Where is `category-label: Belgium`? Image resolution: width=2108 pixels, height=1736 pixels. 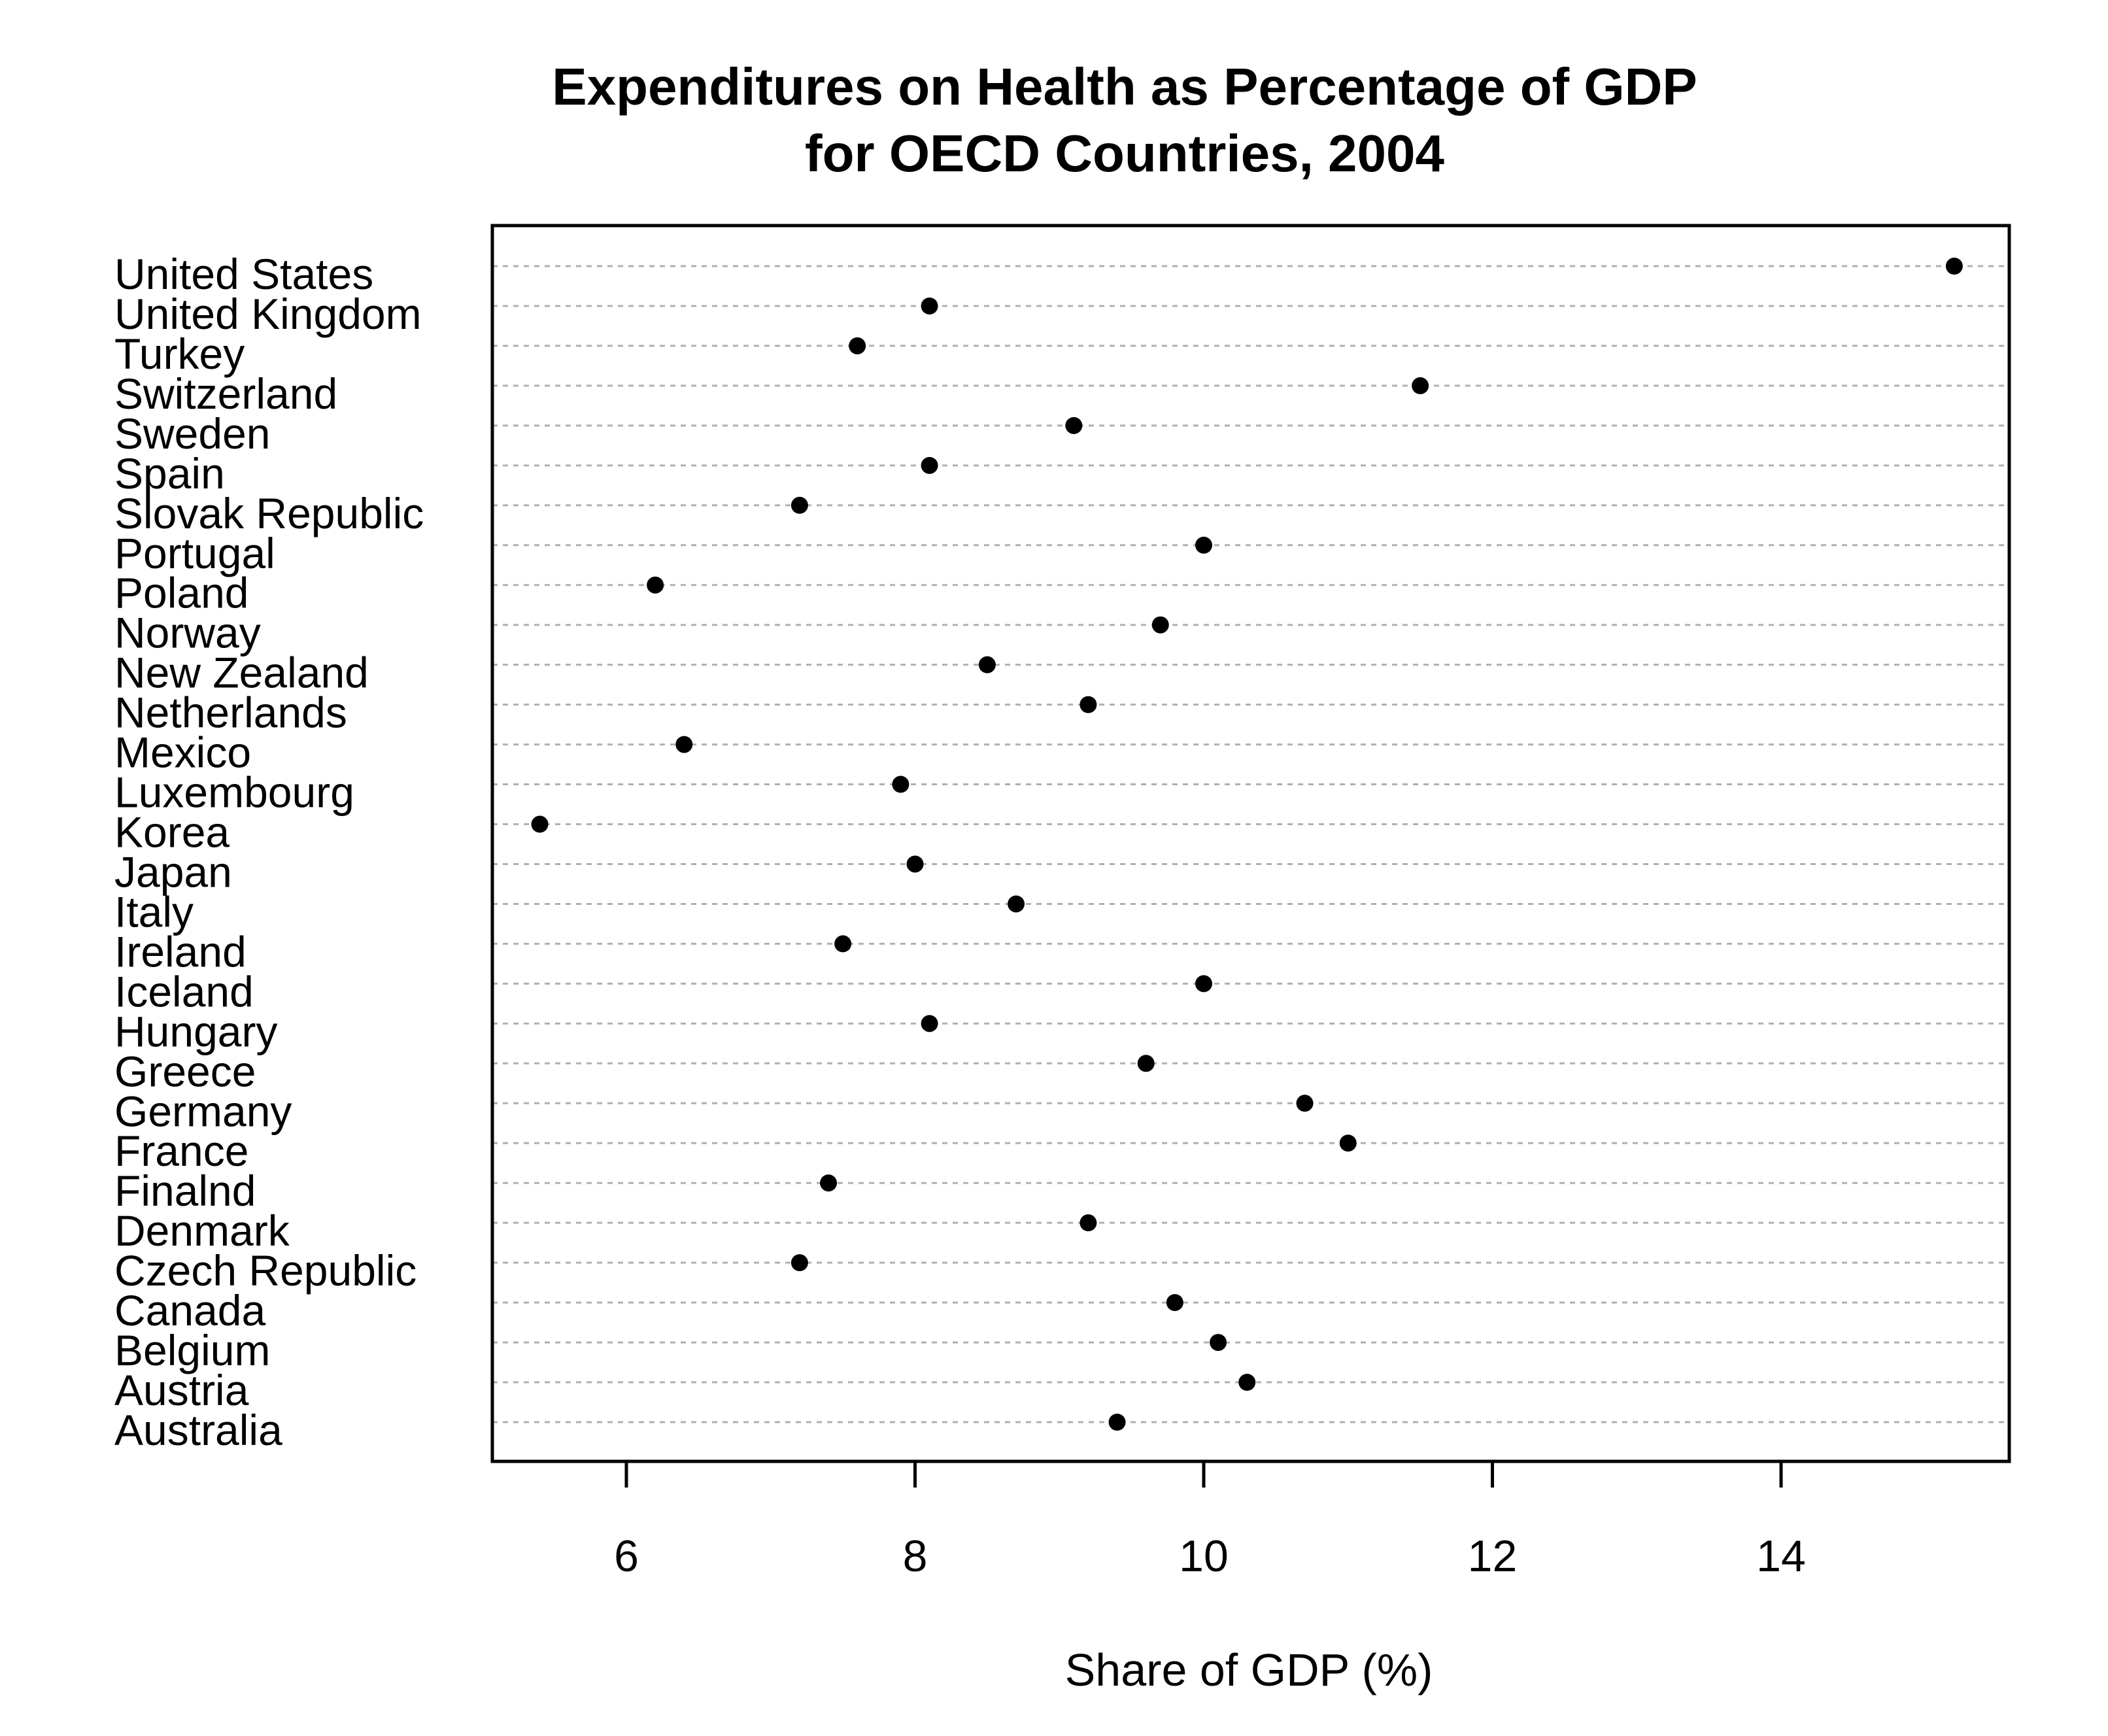 category-label: Belgium is located at coordinates (192, 1350).